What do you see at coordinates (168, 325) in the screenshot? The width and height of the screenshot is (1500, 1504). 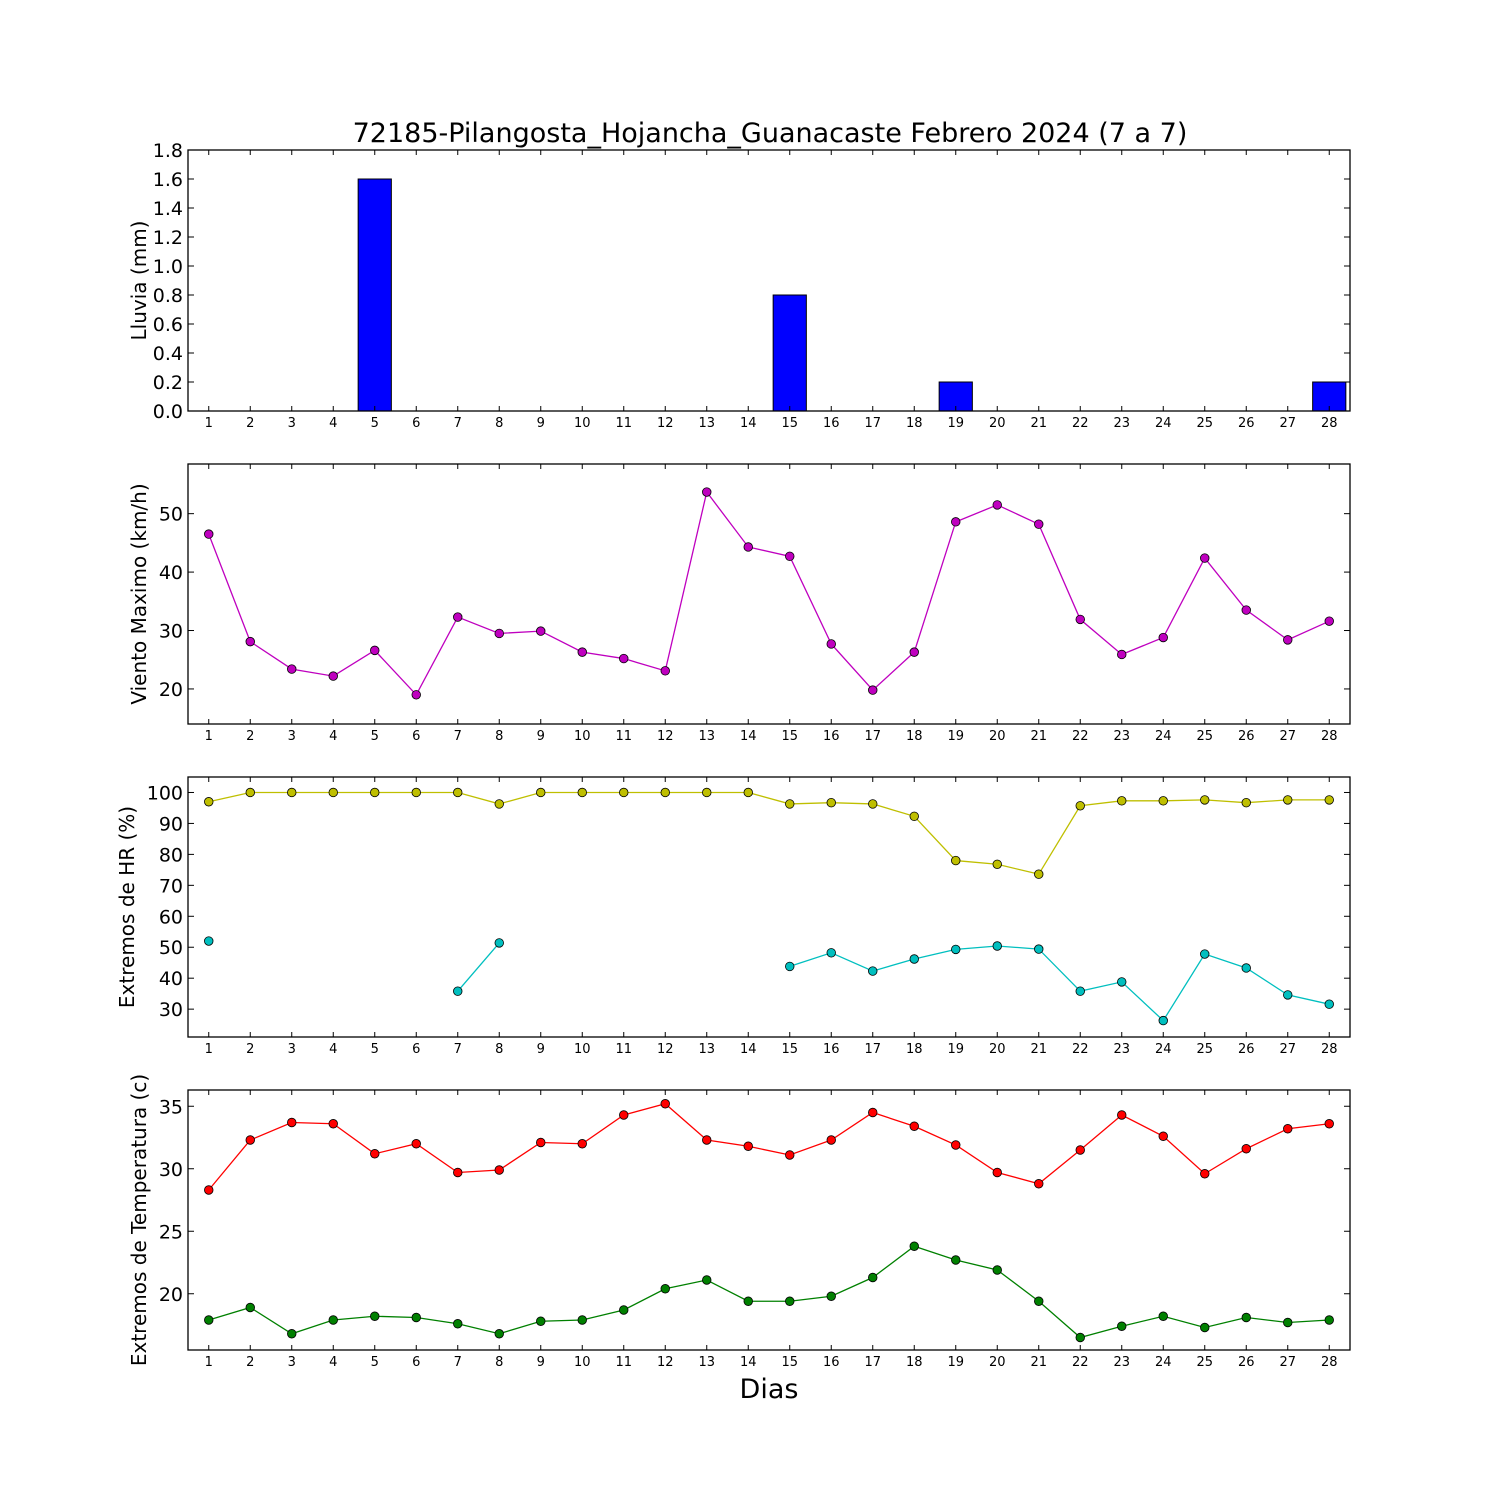 I see `y-tick-label: 0.6` at bounding box center [168, 325].